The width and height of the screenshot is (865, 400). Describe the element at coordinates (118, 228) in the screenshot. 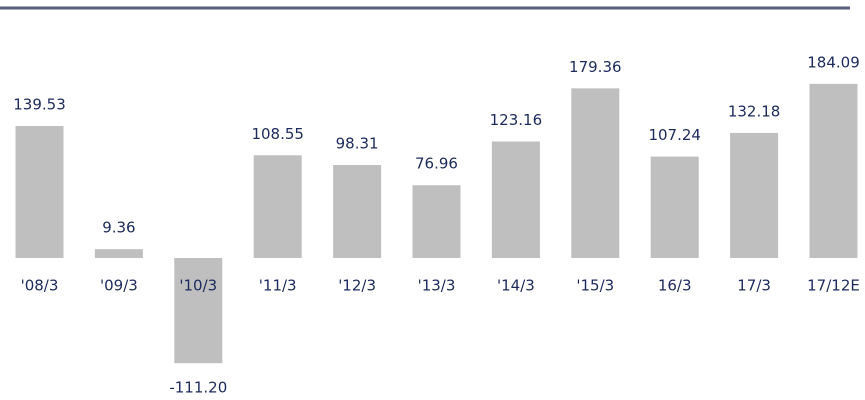

I see `value-label: 9.36` at that location.